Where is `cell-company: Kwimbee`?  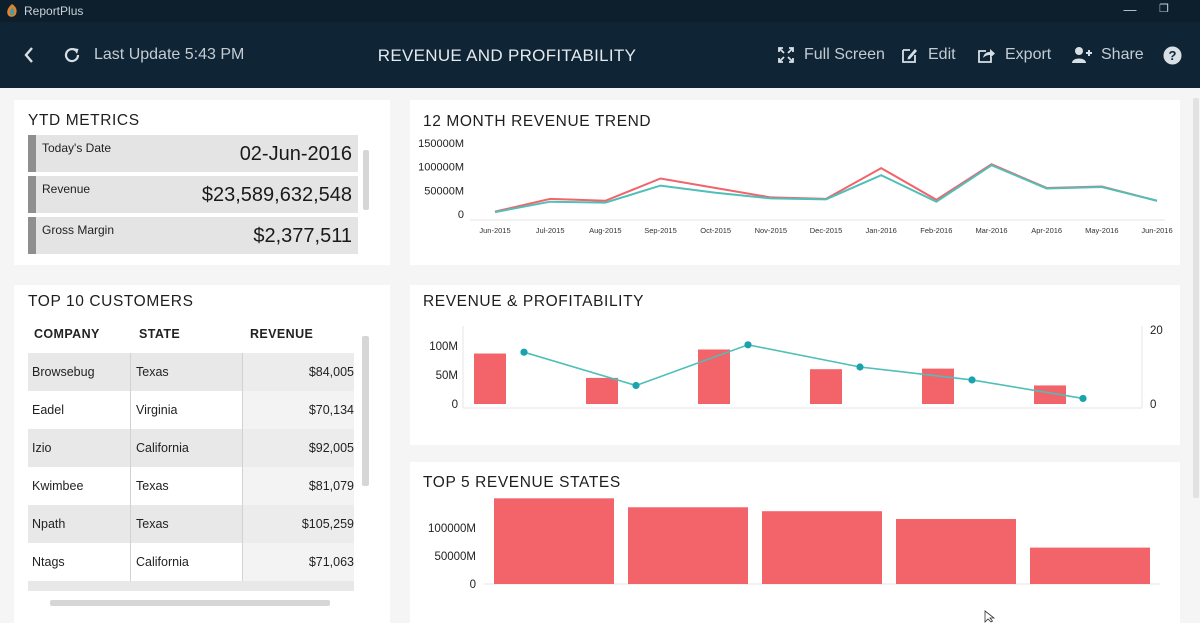
cell-company: Kwimbee is located at coordinates (58, 486).